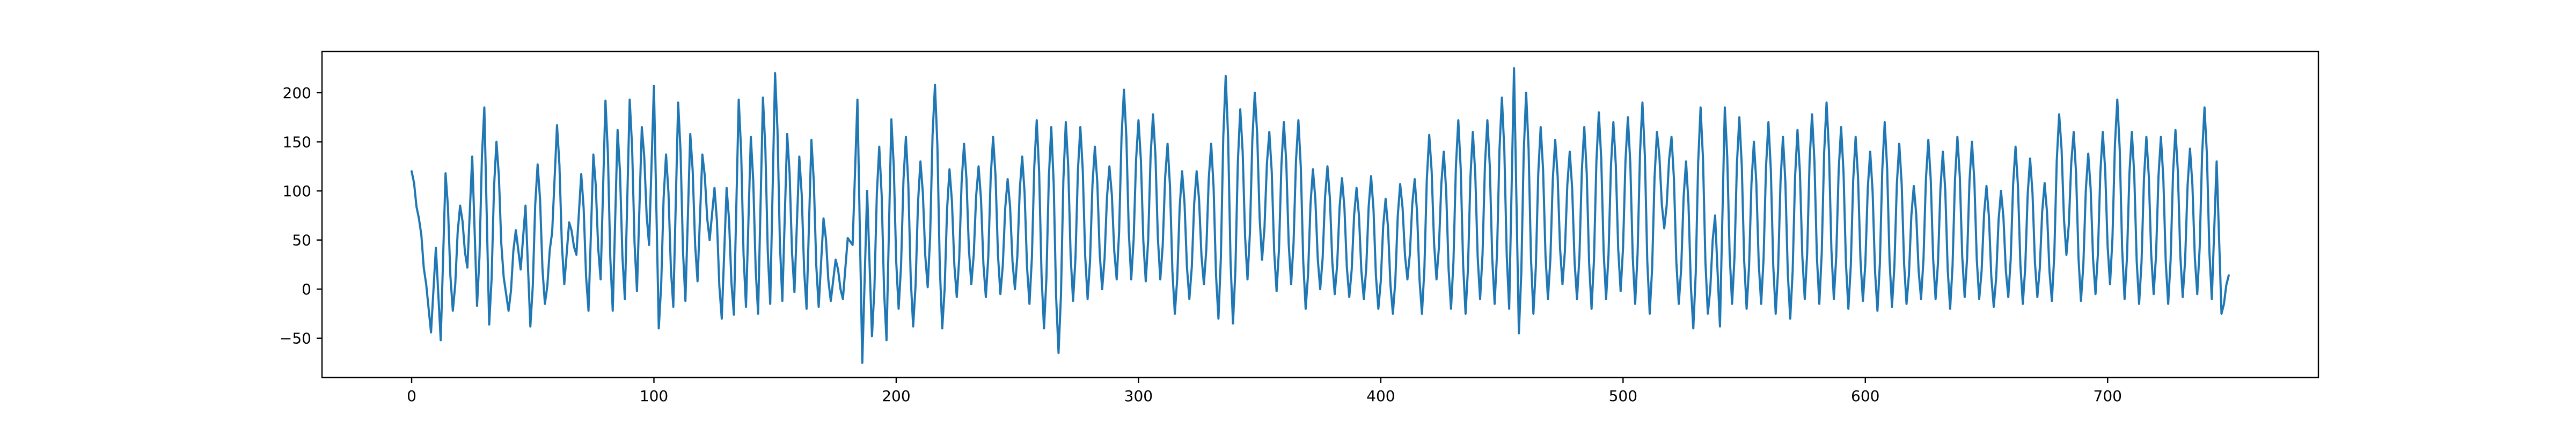  What do you see at coordinates (1623, 396) in the screenshot?
I see `x-tick-label: 500` at bounding box center [1623, 396].